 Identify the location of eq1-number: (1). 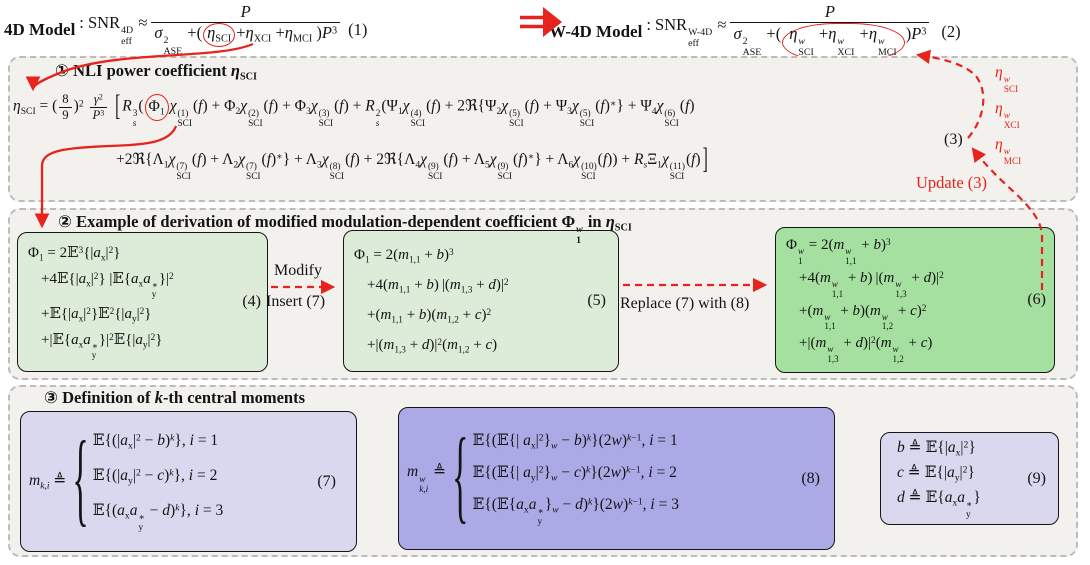
(358, 30).